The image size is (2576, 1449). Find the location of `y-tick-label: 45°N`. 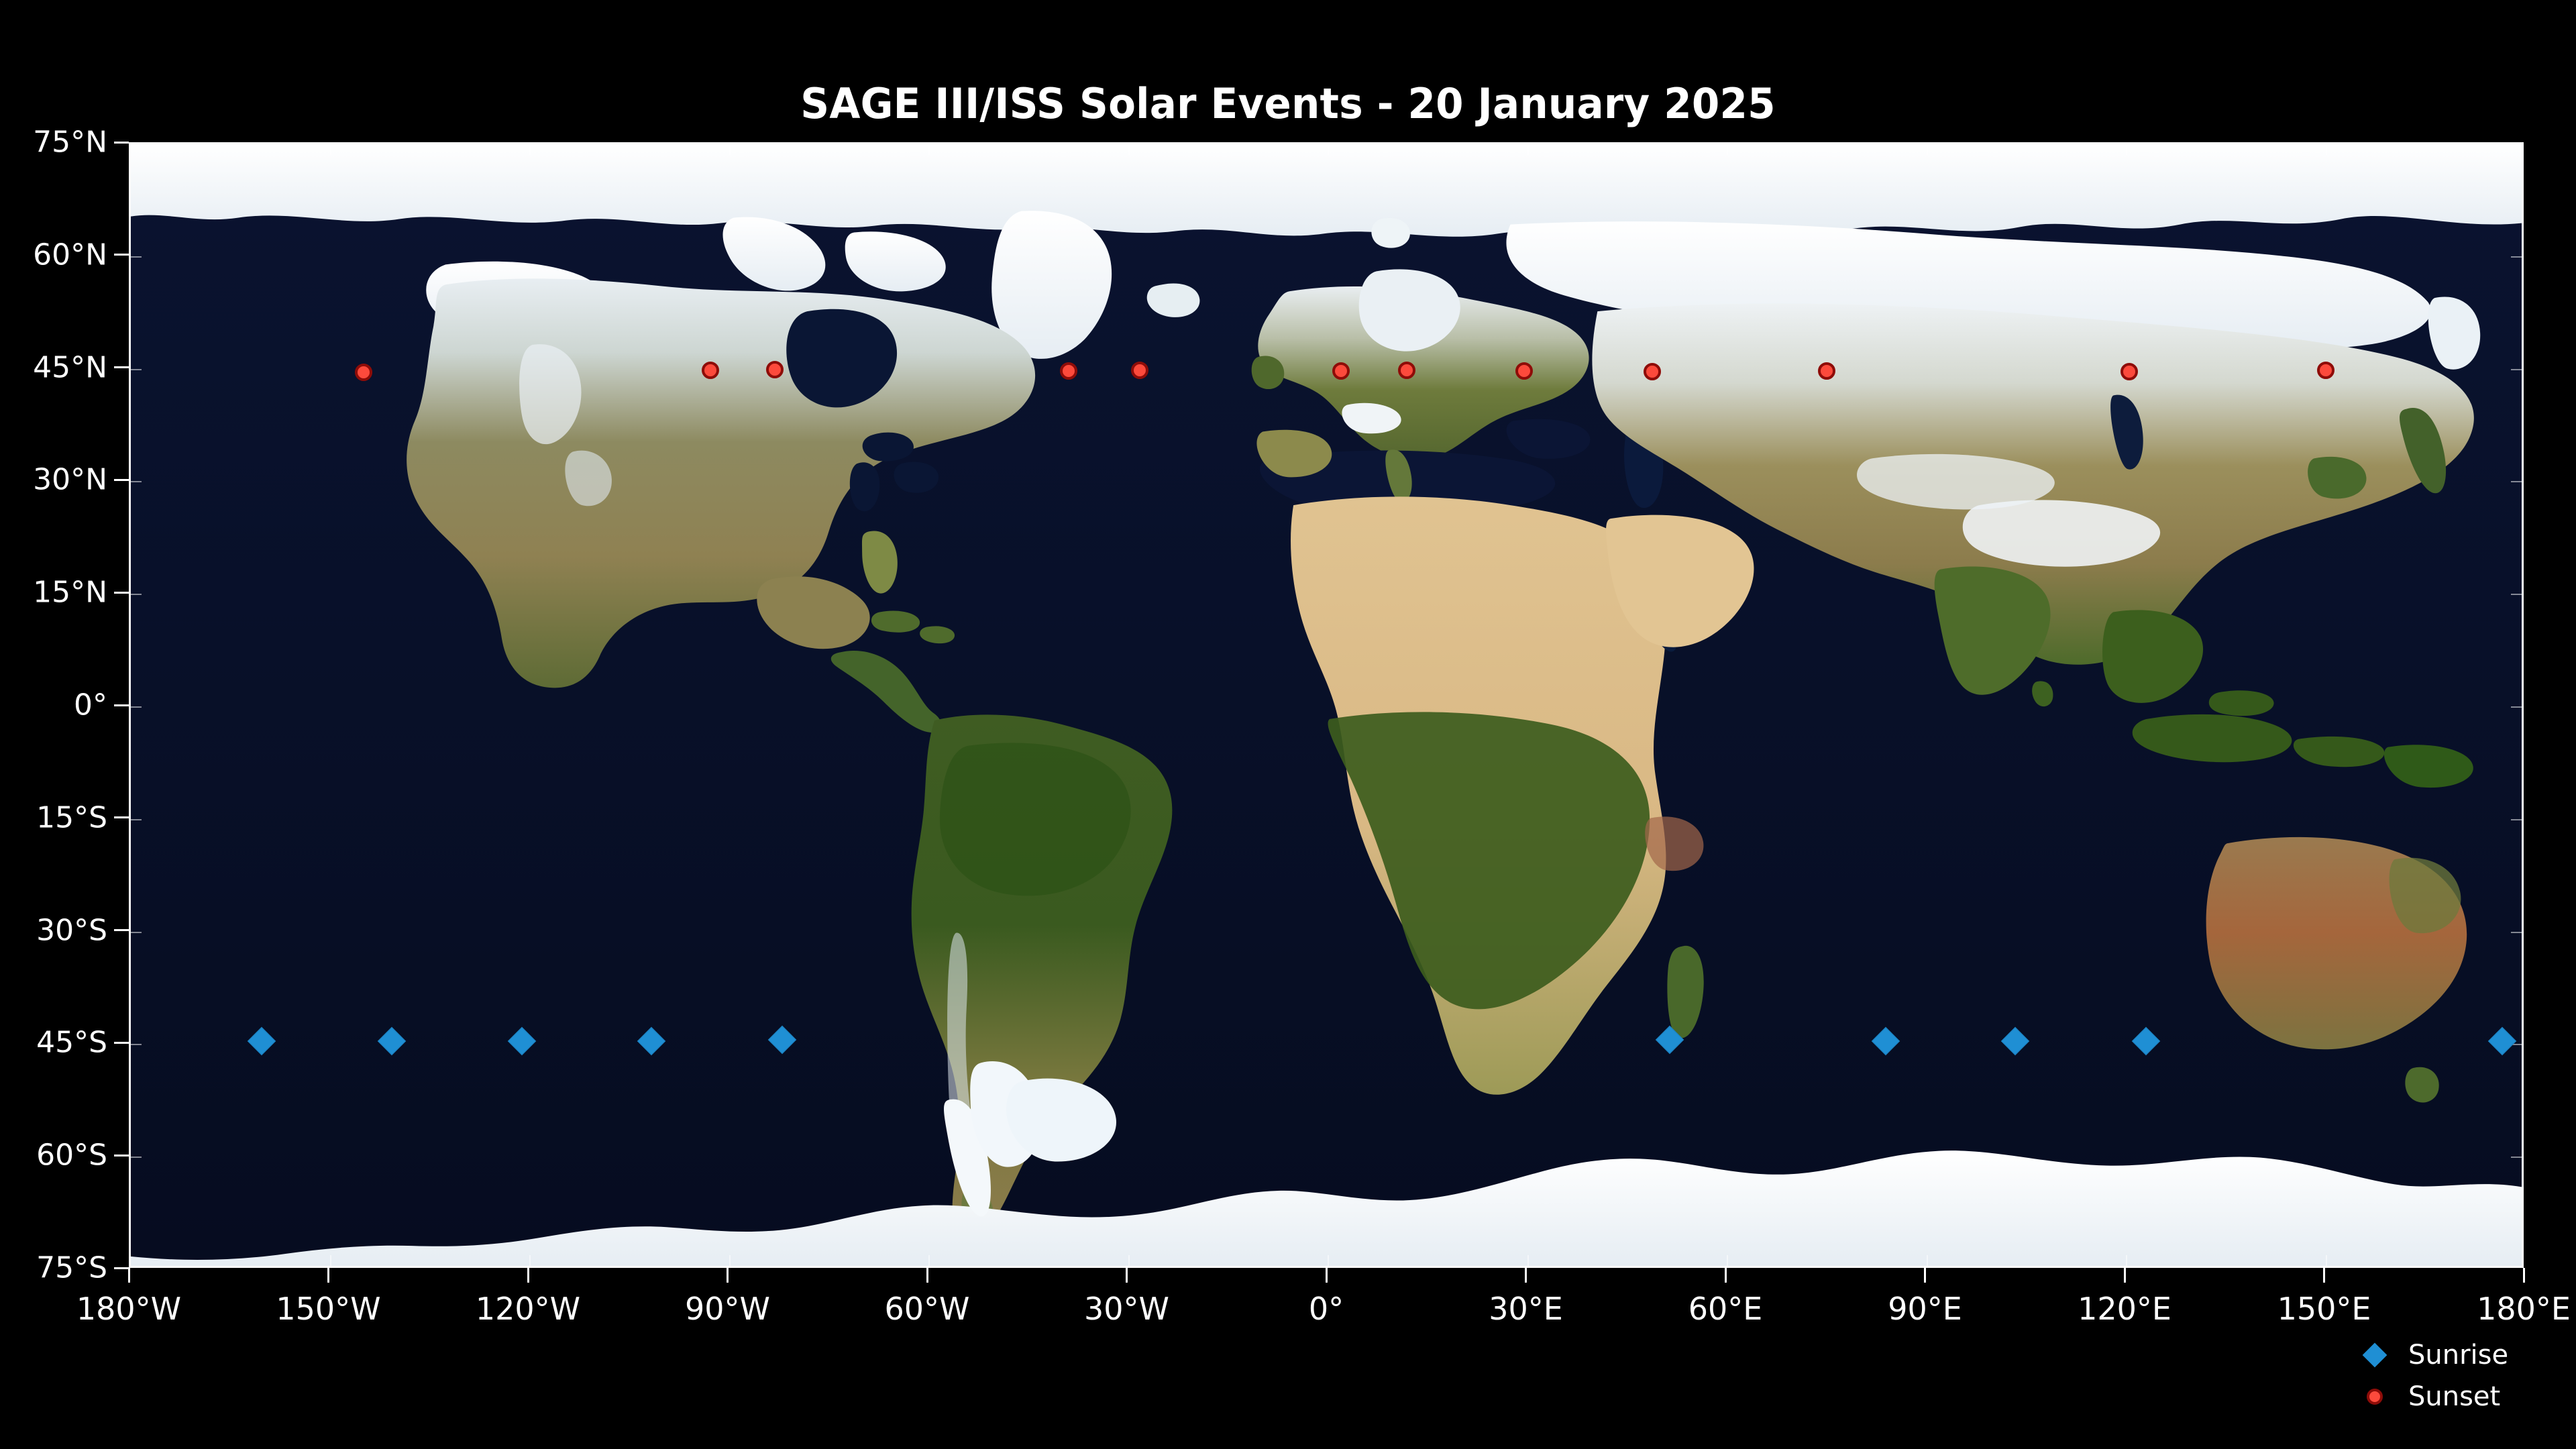

y-tick-label: 45°N is located at coordinates (70, 367).